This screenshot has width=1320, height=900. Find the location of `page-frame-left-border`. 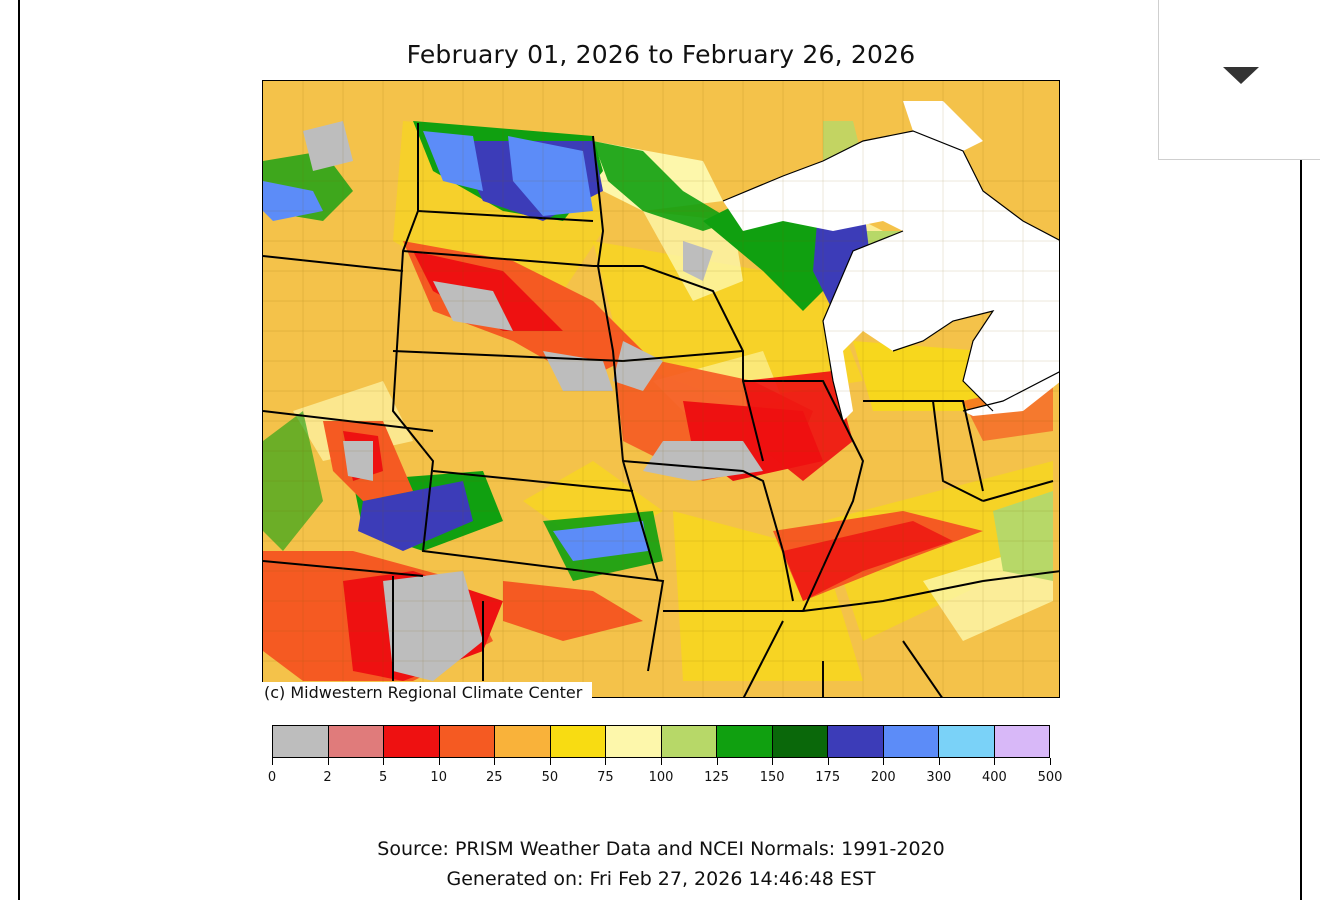

page-frame-left-border is located at coordinates (19, 450).